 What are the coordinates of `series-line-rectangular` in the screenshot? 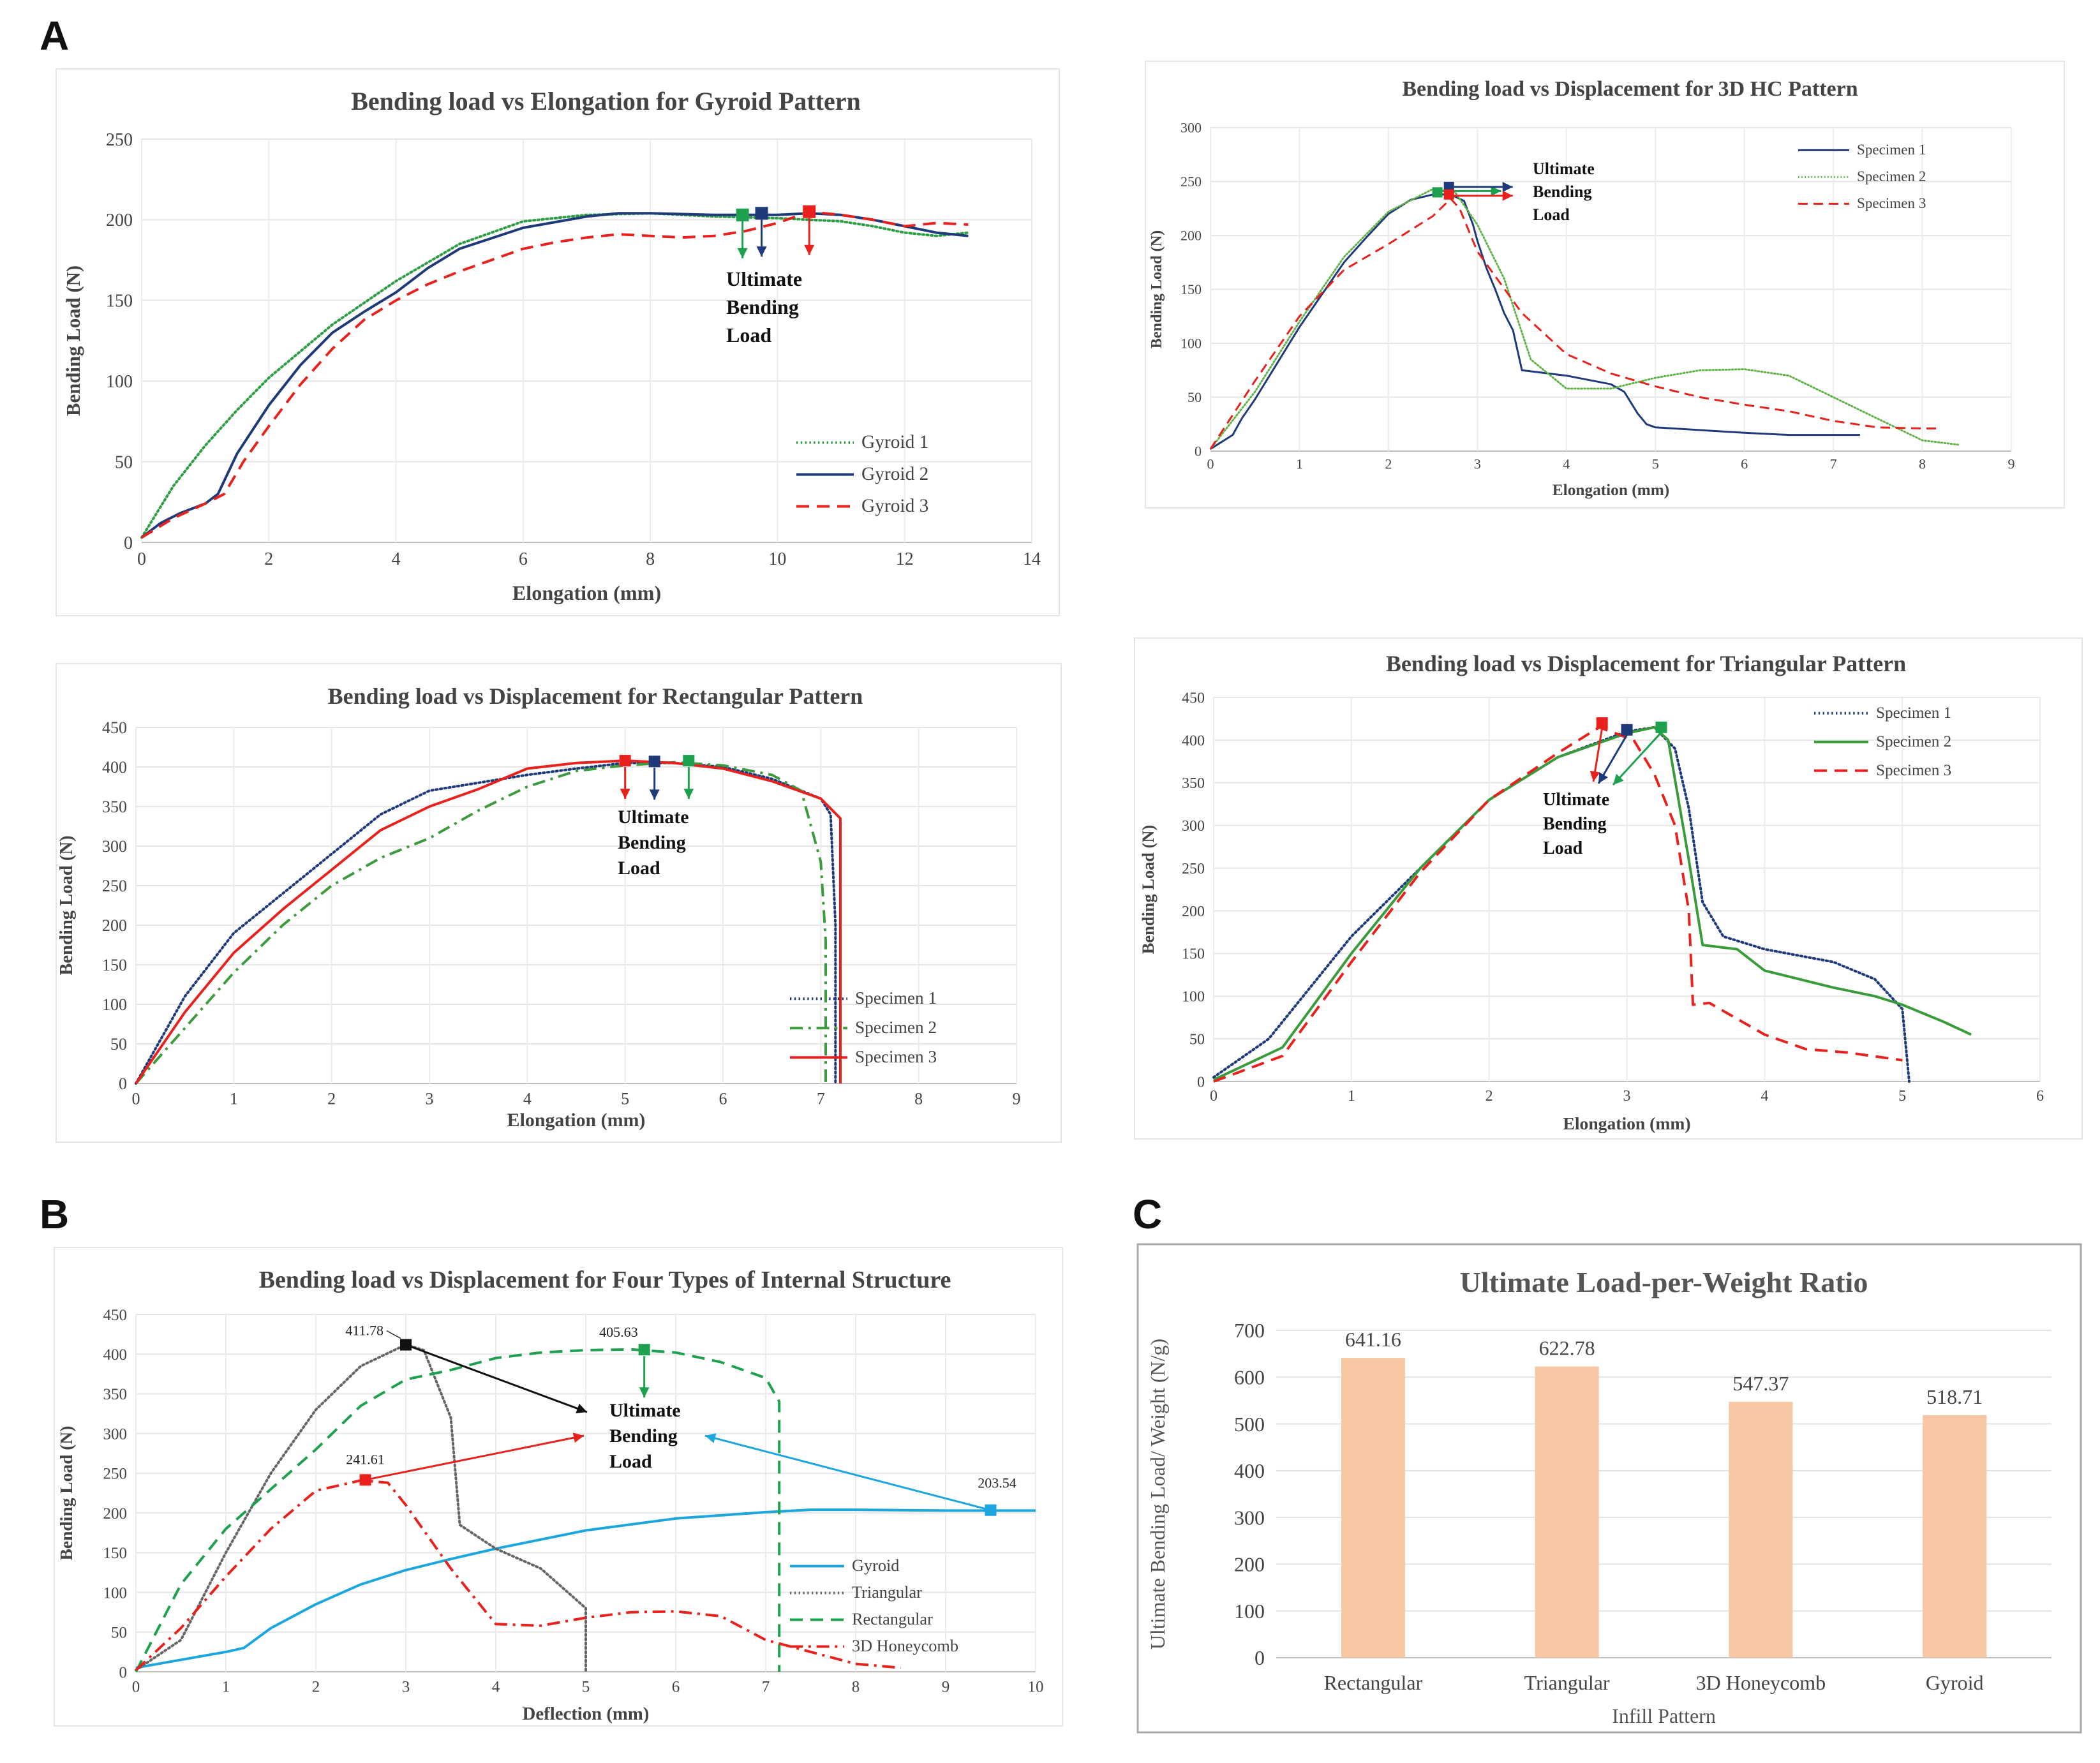 It's located at (458, 1510).